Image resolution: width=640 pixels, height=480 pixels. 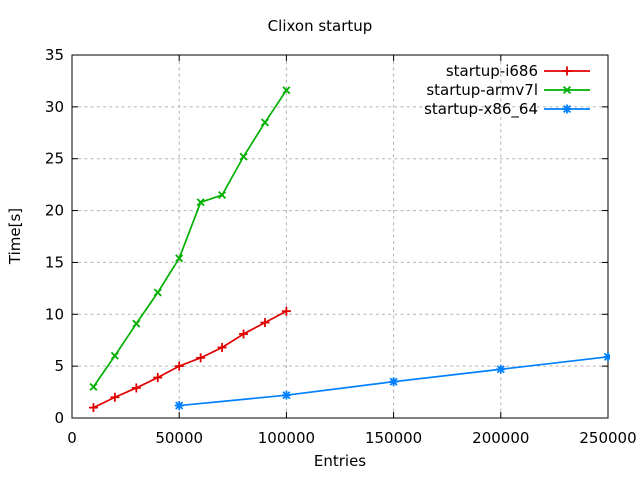 What do you see at coordinates (482, 90) in the screenshot?
I see `legend-label: startup-armv7l` at bounding box center [482, 90].